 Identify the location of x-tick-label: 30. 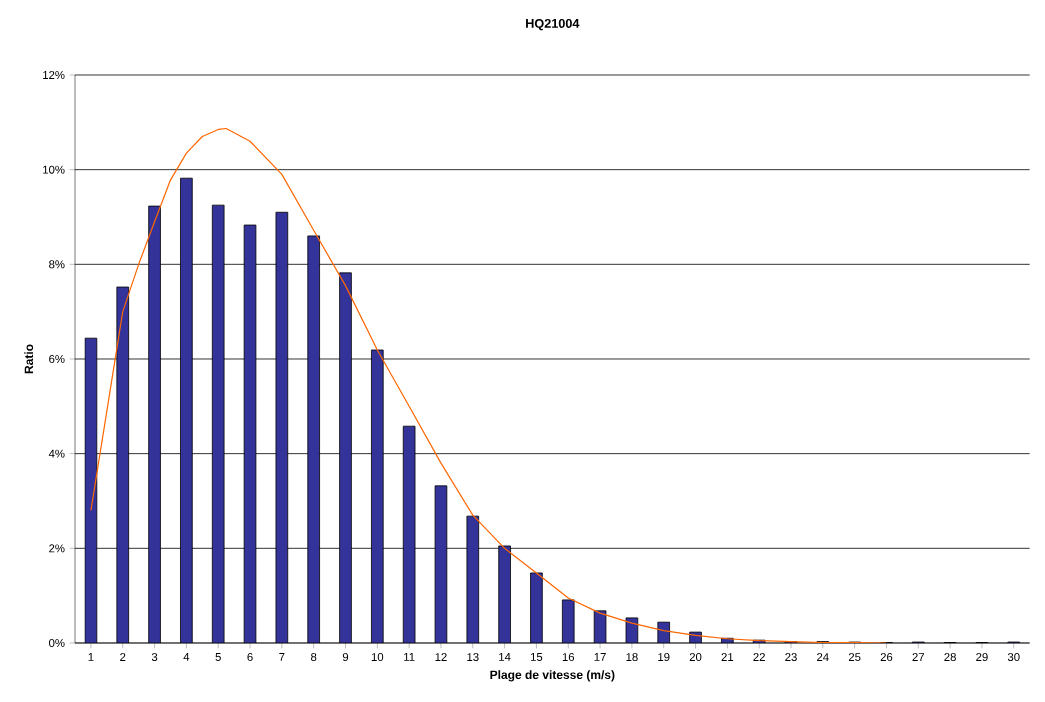
(1013, 657).